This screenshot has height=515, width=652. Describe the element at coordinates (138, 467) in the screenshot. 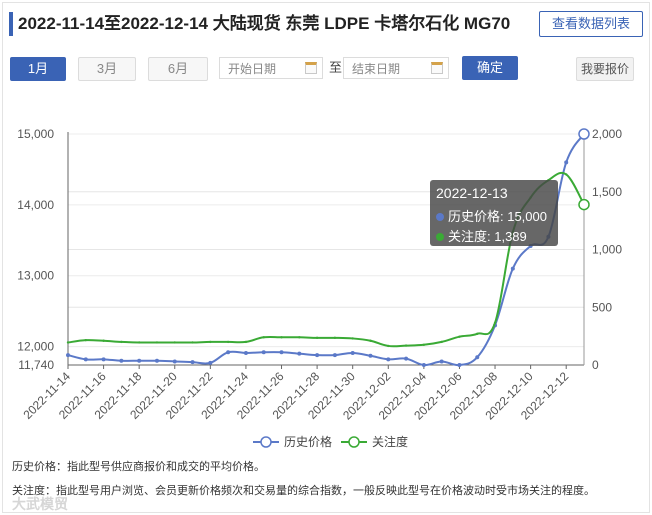

I see `price-note: 历史价格：指此型号供应商报价和成交的平均价格。` at that location.